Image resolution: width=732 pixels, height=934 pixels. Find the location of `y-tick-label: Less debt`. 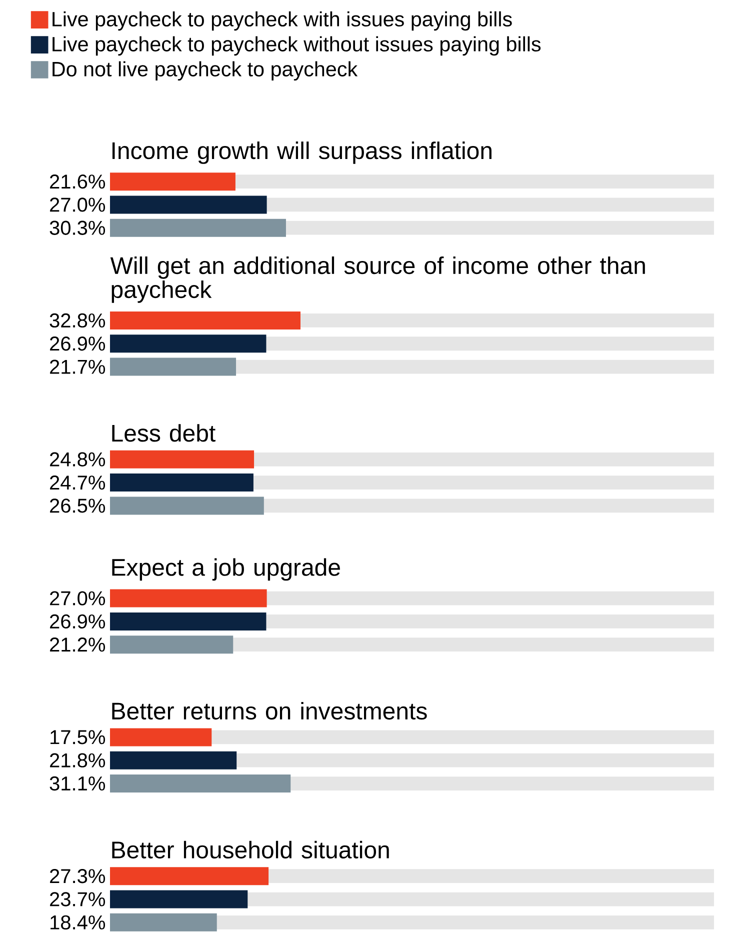

y-tick-label: Less debt is located at coordinates (164, 433).